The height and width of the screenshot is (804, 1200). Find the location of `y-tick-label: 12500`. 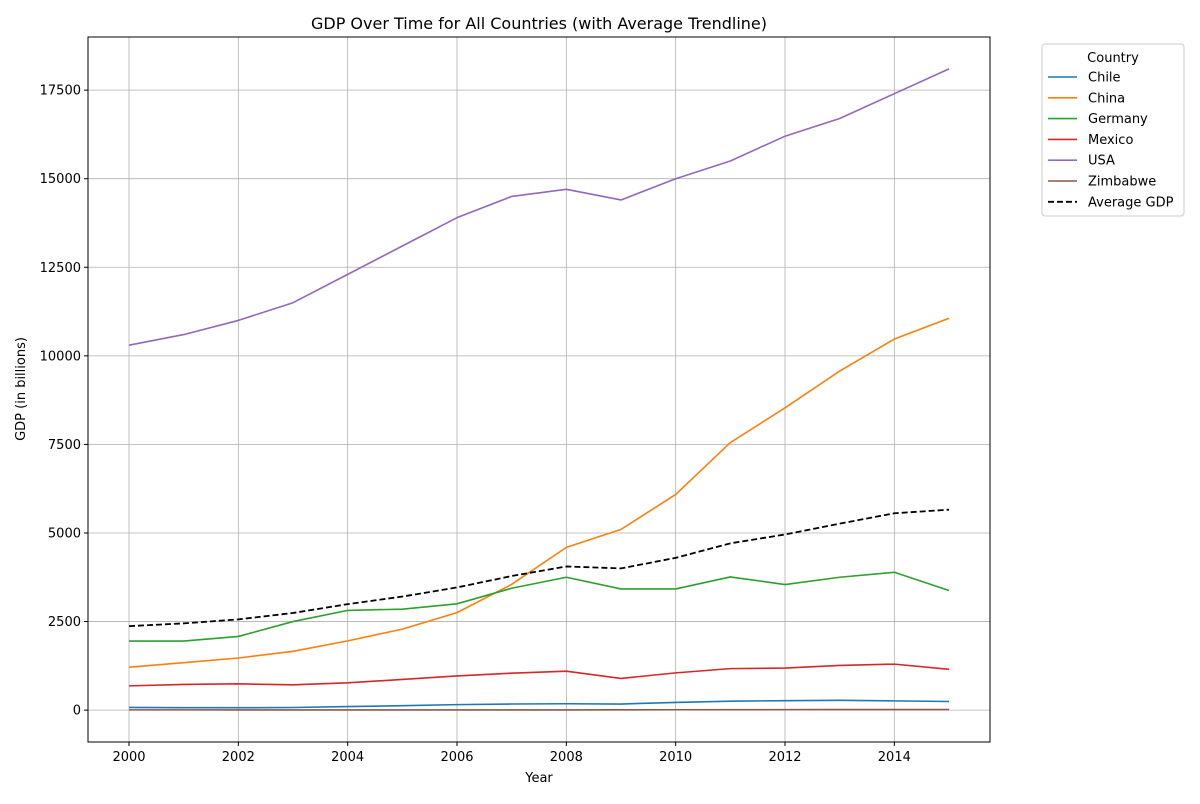

y-tick-label: 12500 is located at coordinates (60, 268).